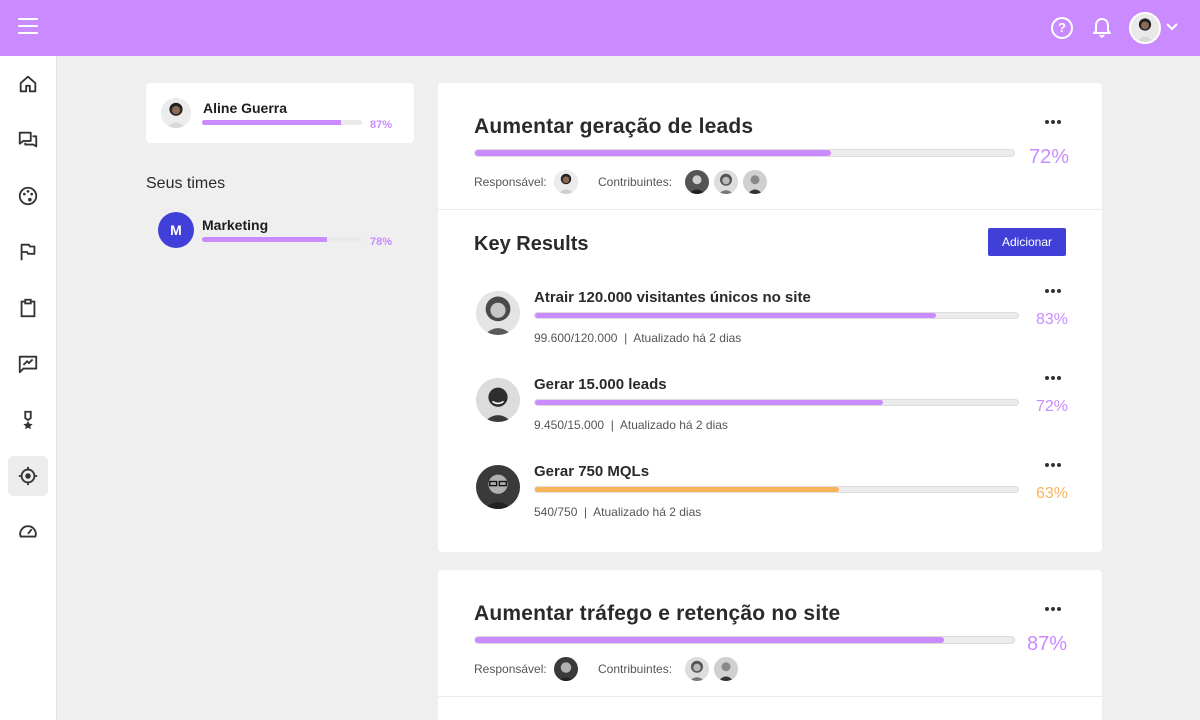  What do you see at coordinates (638, 338) in the screenshot?
I see `kr-meta: 99.600/120.000 | Atualizado há 2 dias` at bounding box center [638, 338].